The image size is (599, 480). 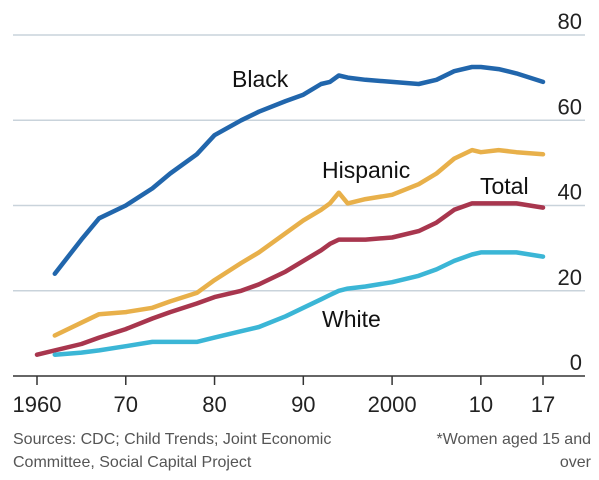 I want to click on y-tick-label-80: 80, so click(x=570, y=21).